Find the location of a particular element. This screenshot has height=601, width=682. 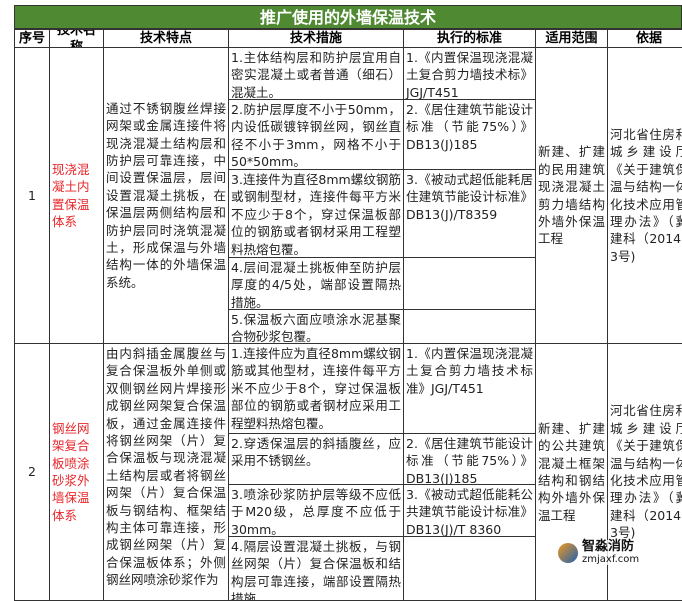

measure-item: 5.保温板六面应喷涂水泥基聚合物砂浆包覆。 is located at coordinates (316, 326).